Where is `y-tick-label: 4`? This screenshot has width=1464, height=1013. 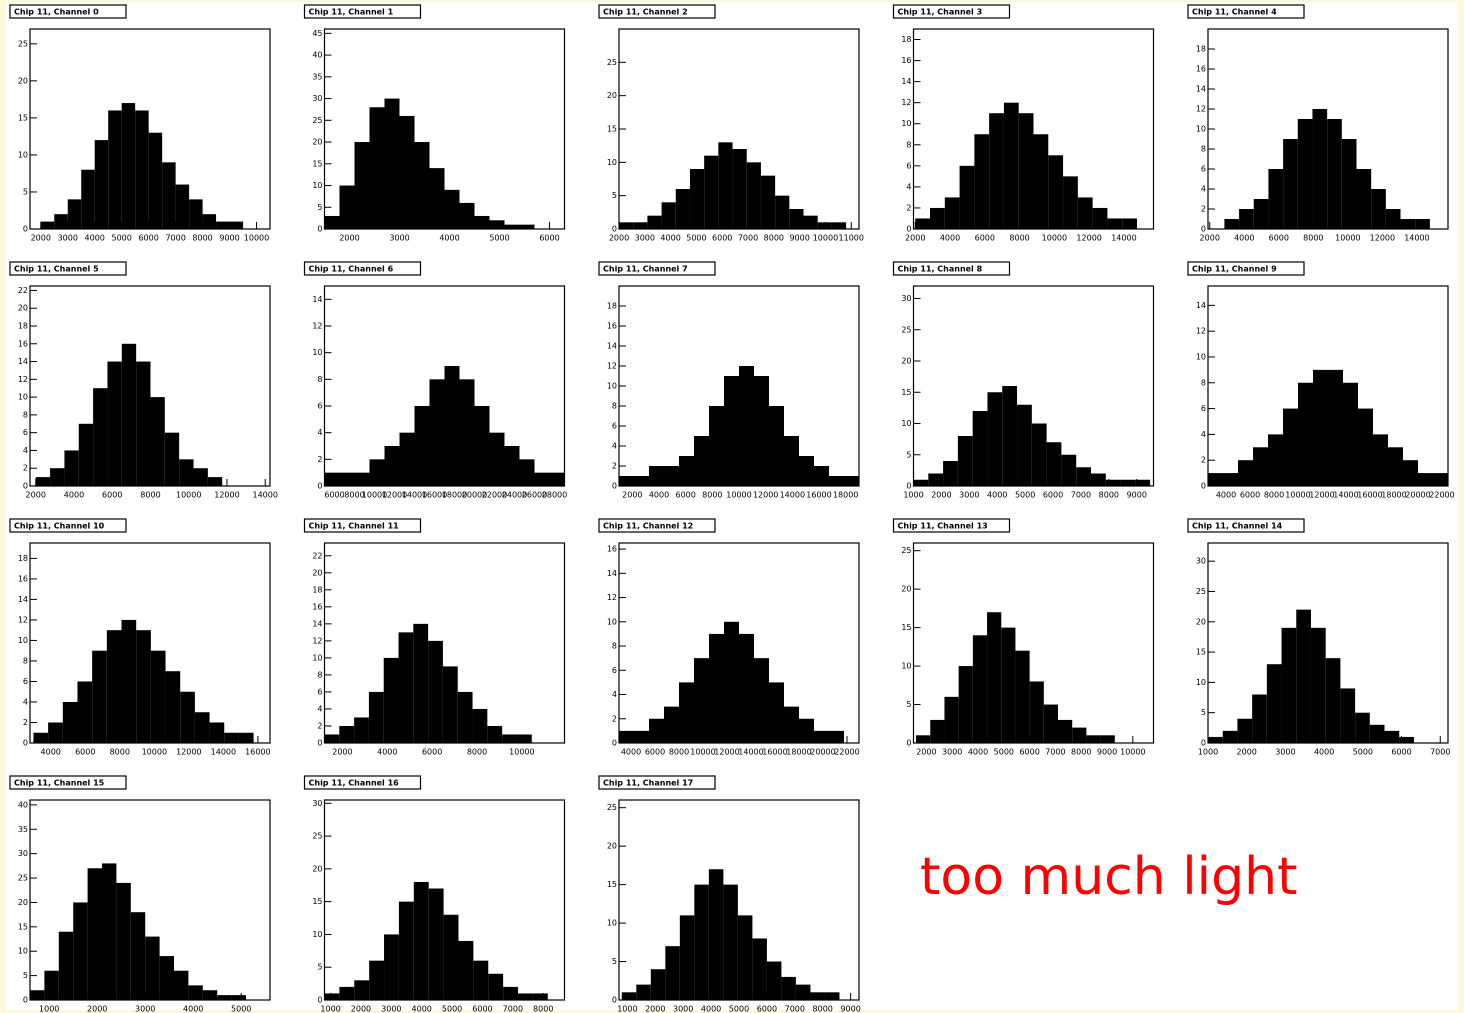
y-tick-label: 4 is located at coordinates (25, 450).